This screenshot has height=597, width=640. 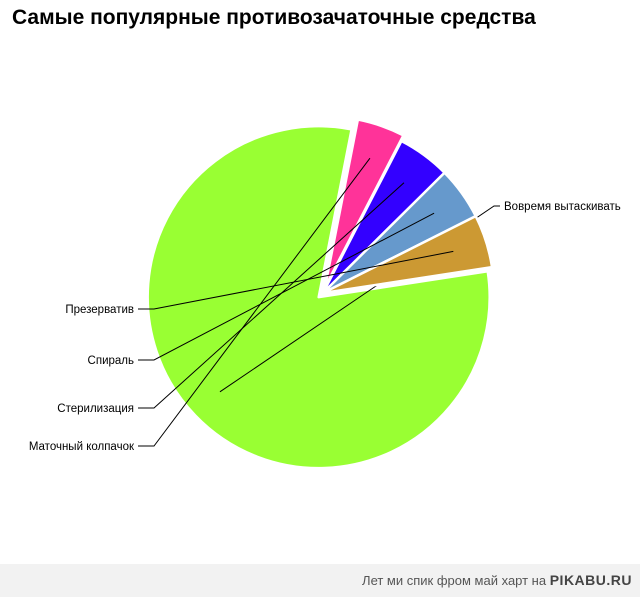 I want to click on slice-label: Маточный колпачок, so click(x=82, y=447).